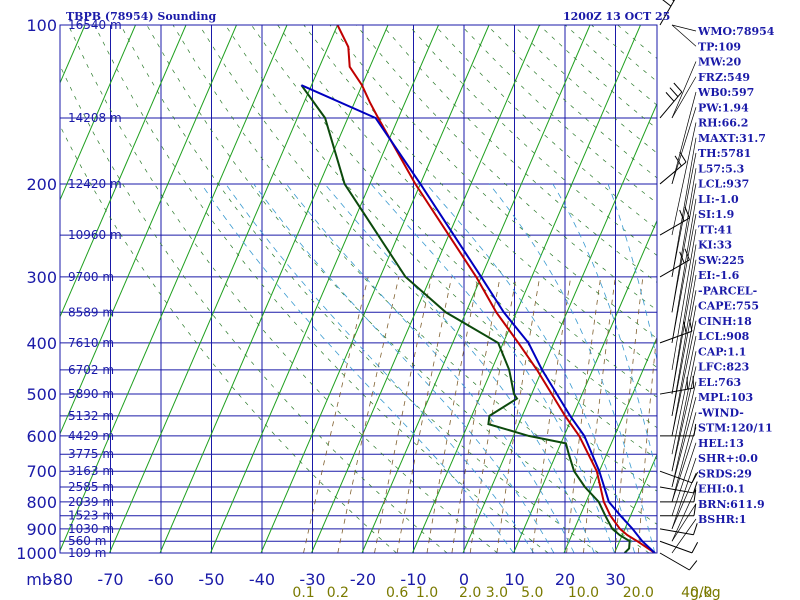  What do you see at coordinates (723, 184) in the screenshot?
I see `index-item: LCL:937` at bounding box center [723, 184].